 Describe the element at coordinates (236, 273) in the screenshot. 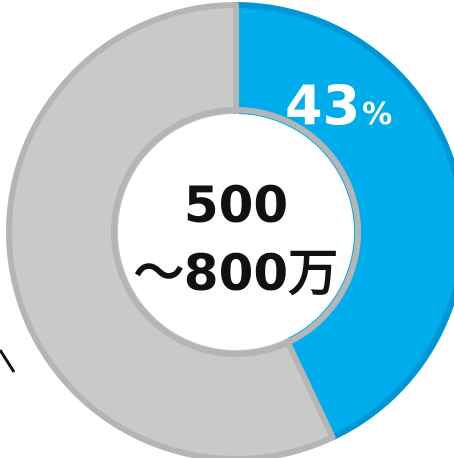

I see `center-label-line2: ～800万` at that location.